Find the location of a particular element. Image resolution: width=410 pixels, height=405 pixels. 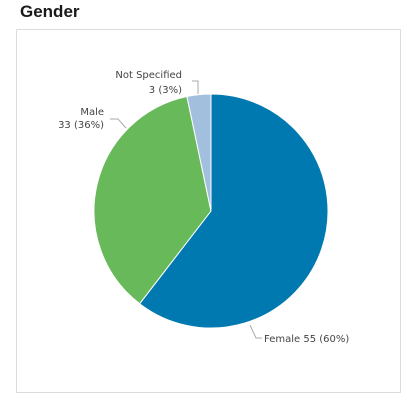

leader-line-not-specified is located at coordinates (195, 87).